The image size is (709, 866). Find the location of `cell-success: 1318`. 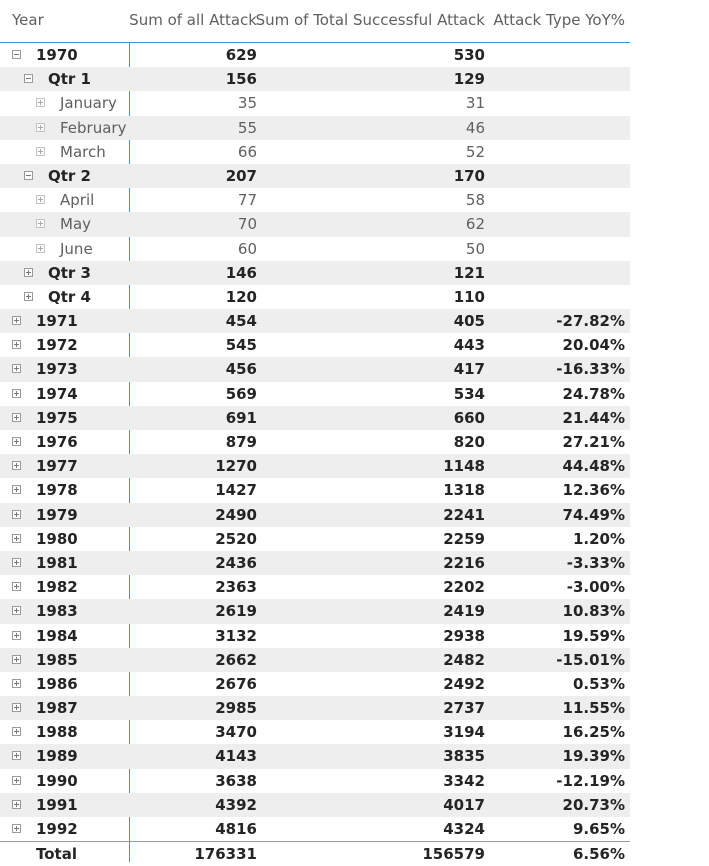

cell-success: 1318 is located at coordinates (464, 490).